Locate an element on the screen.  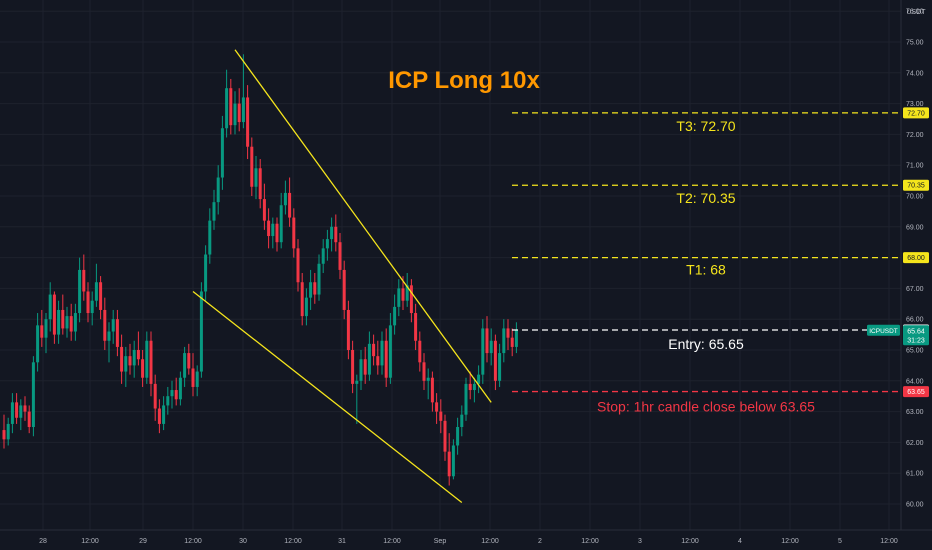
price-tick-label: 67.00 is located at coordinates (915, 289).